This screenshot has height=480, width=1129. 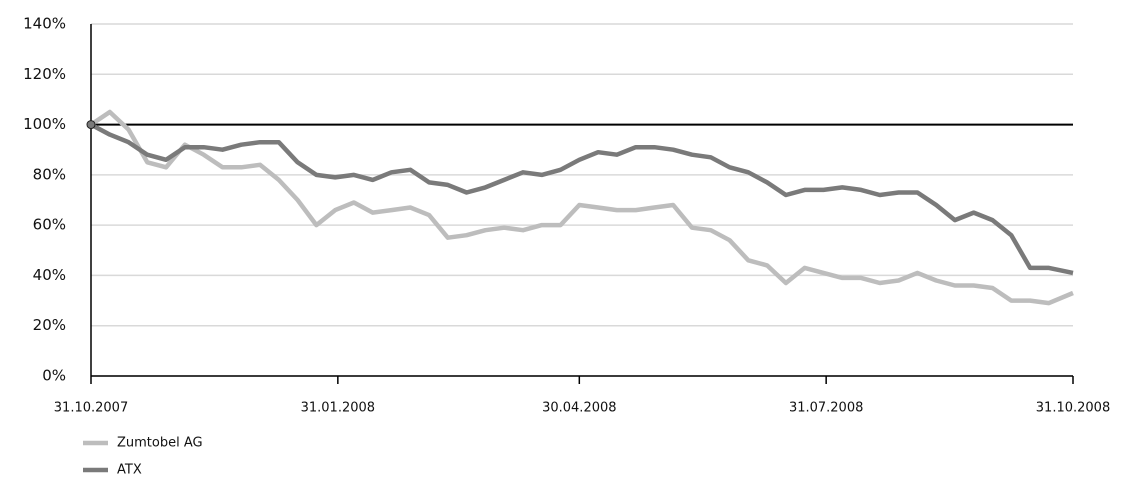 What do you see at coordinates (44, 24) in the screenshot?
I see `y-tick-label: 140%` at bounding box center [44, 24].